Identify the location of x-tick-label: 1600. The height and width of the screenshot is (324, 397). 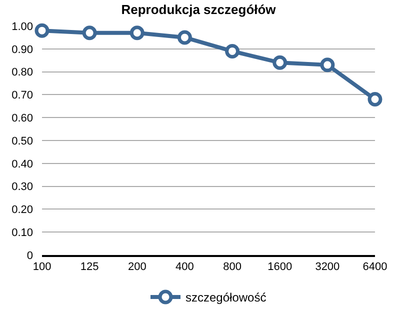
(280, 267).